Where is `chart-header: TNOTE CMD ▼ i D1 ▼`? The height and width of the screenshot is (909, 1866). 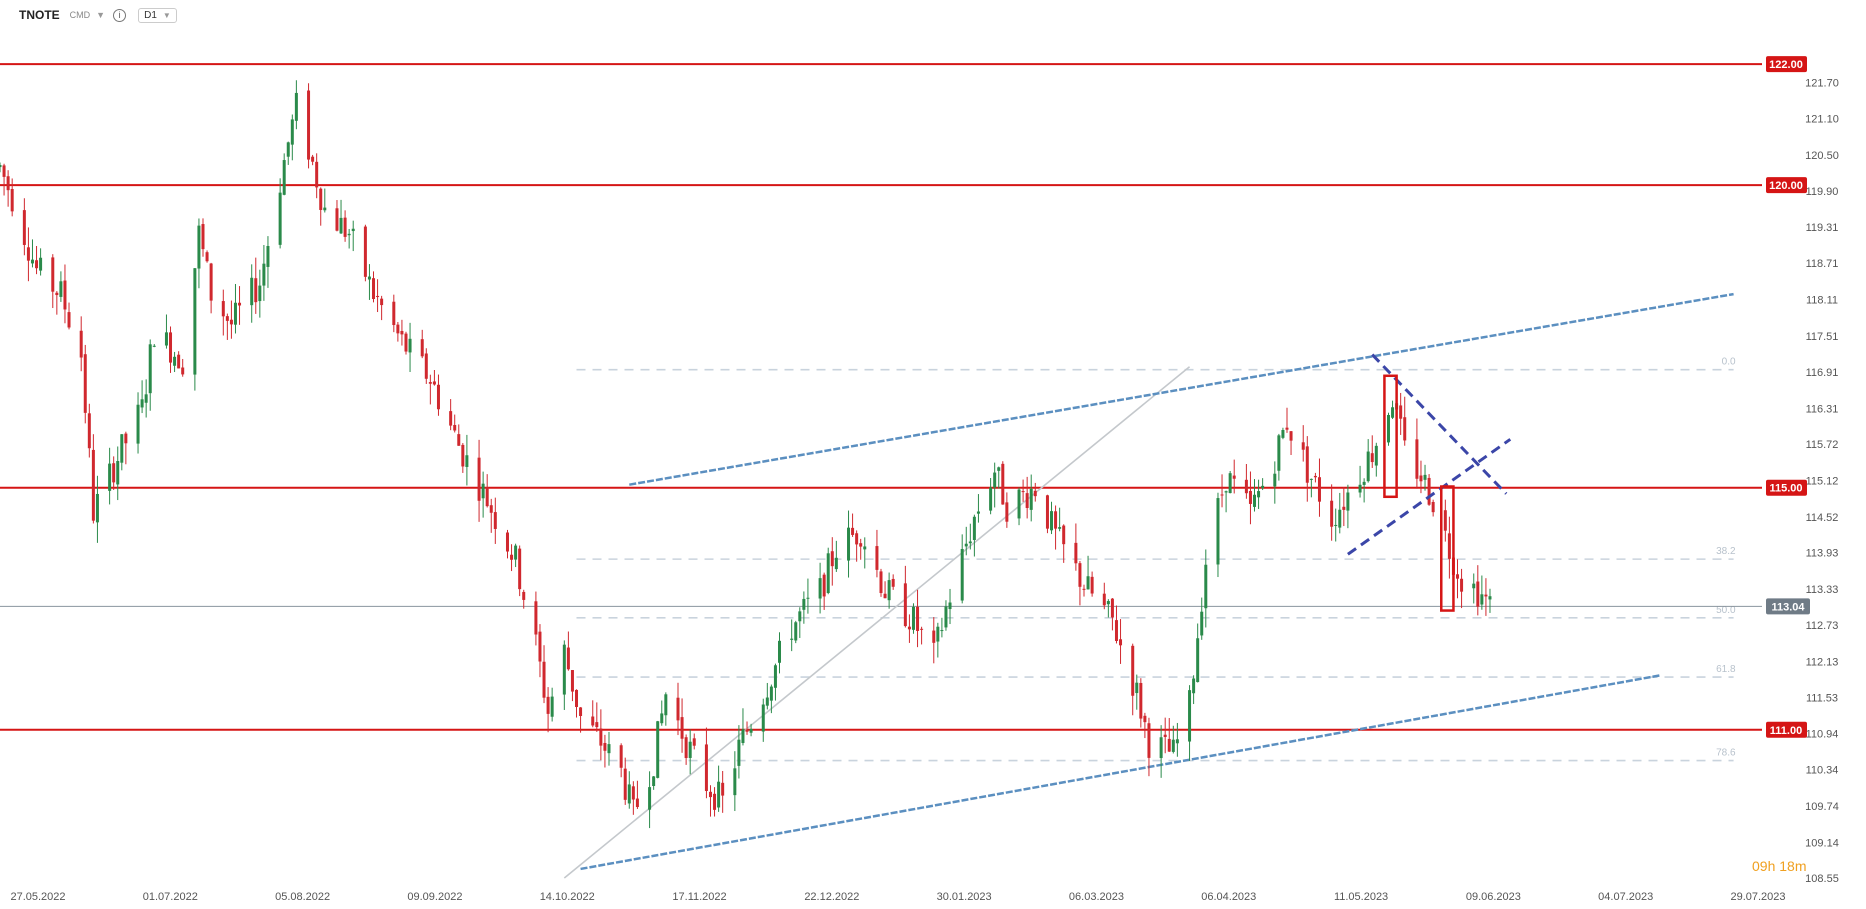
chart-header: TNOTE CMD ▼ i D1 ▼ is located at coordinates (933, 15).